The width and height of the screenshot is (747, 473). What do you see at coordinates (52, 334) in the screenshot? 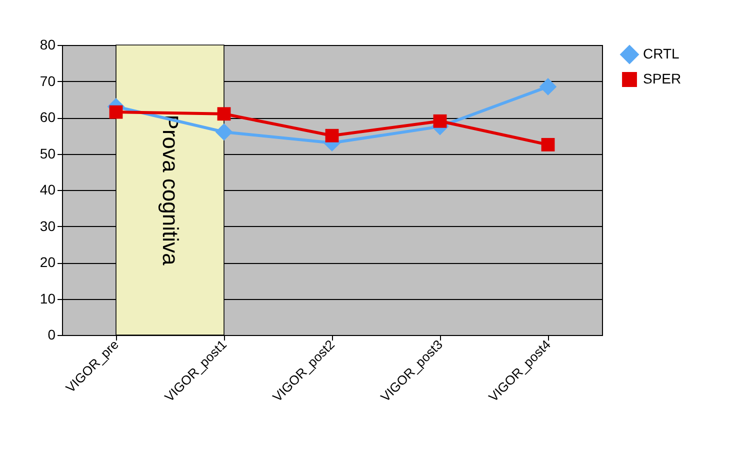
I see `y-tick-label: 0` at bounding box center [52, 334].